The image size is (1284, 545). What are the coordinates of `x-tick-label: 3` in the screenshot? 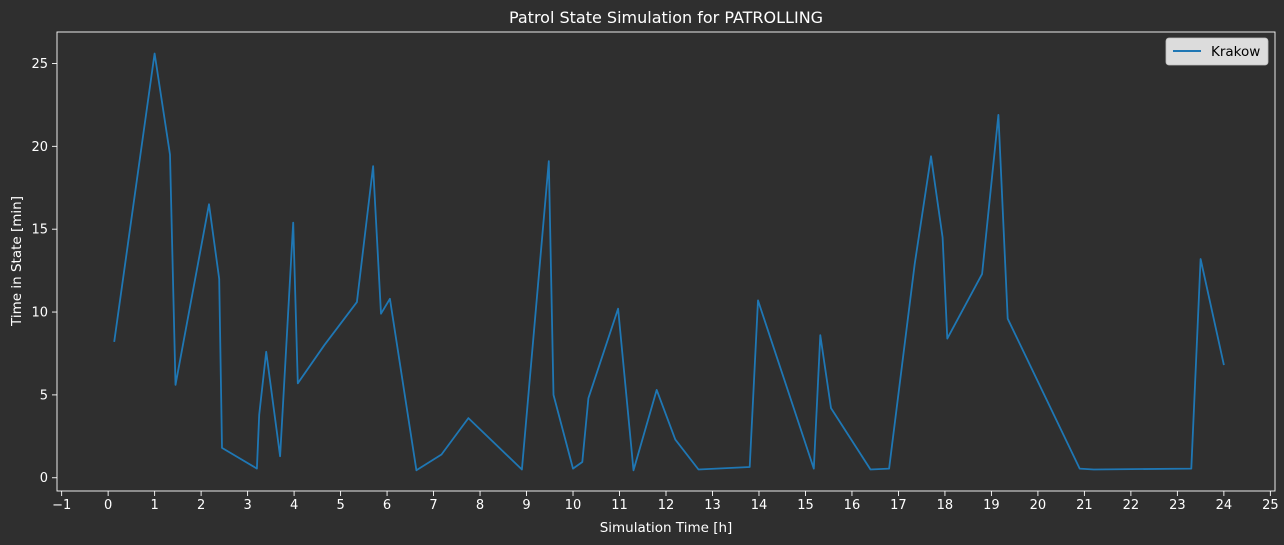 It's located at (247, 505).